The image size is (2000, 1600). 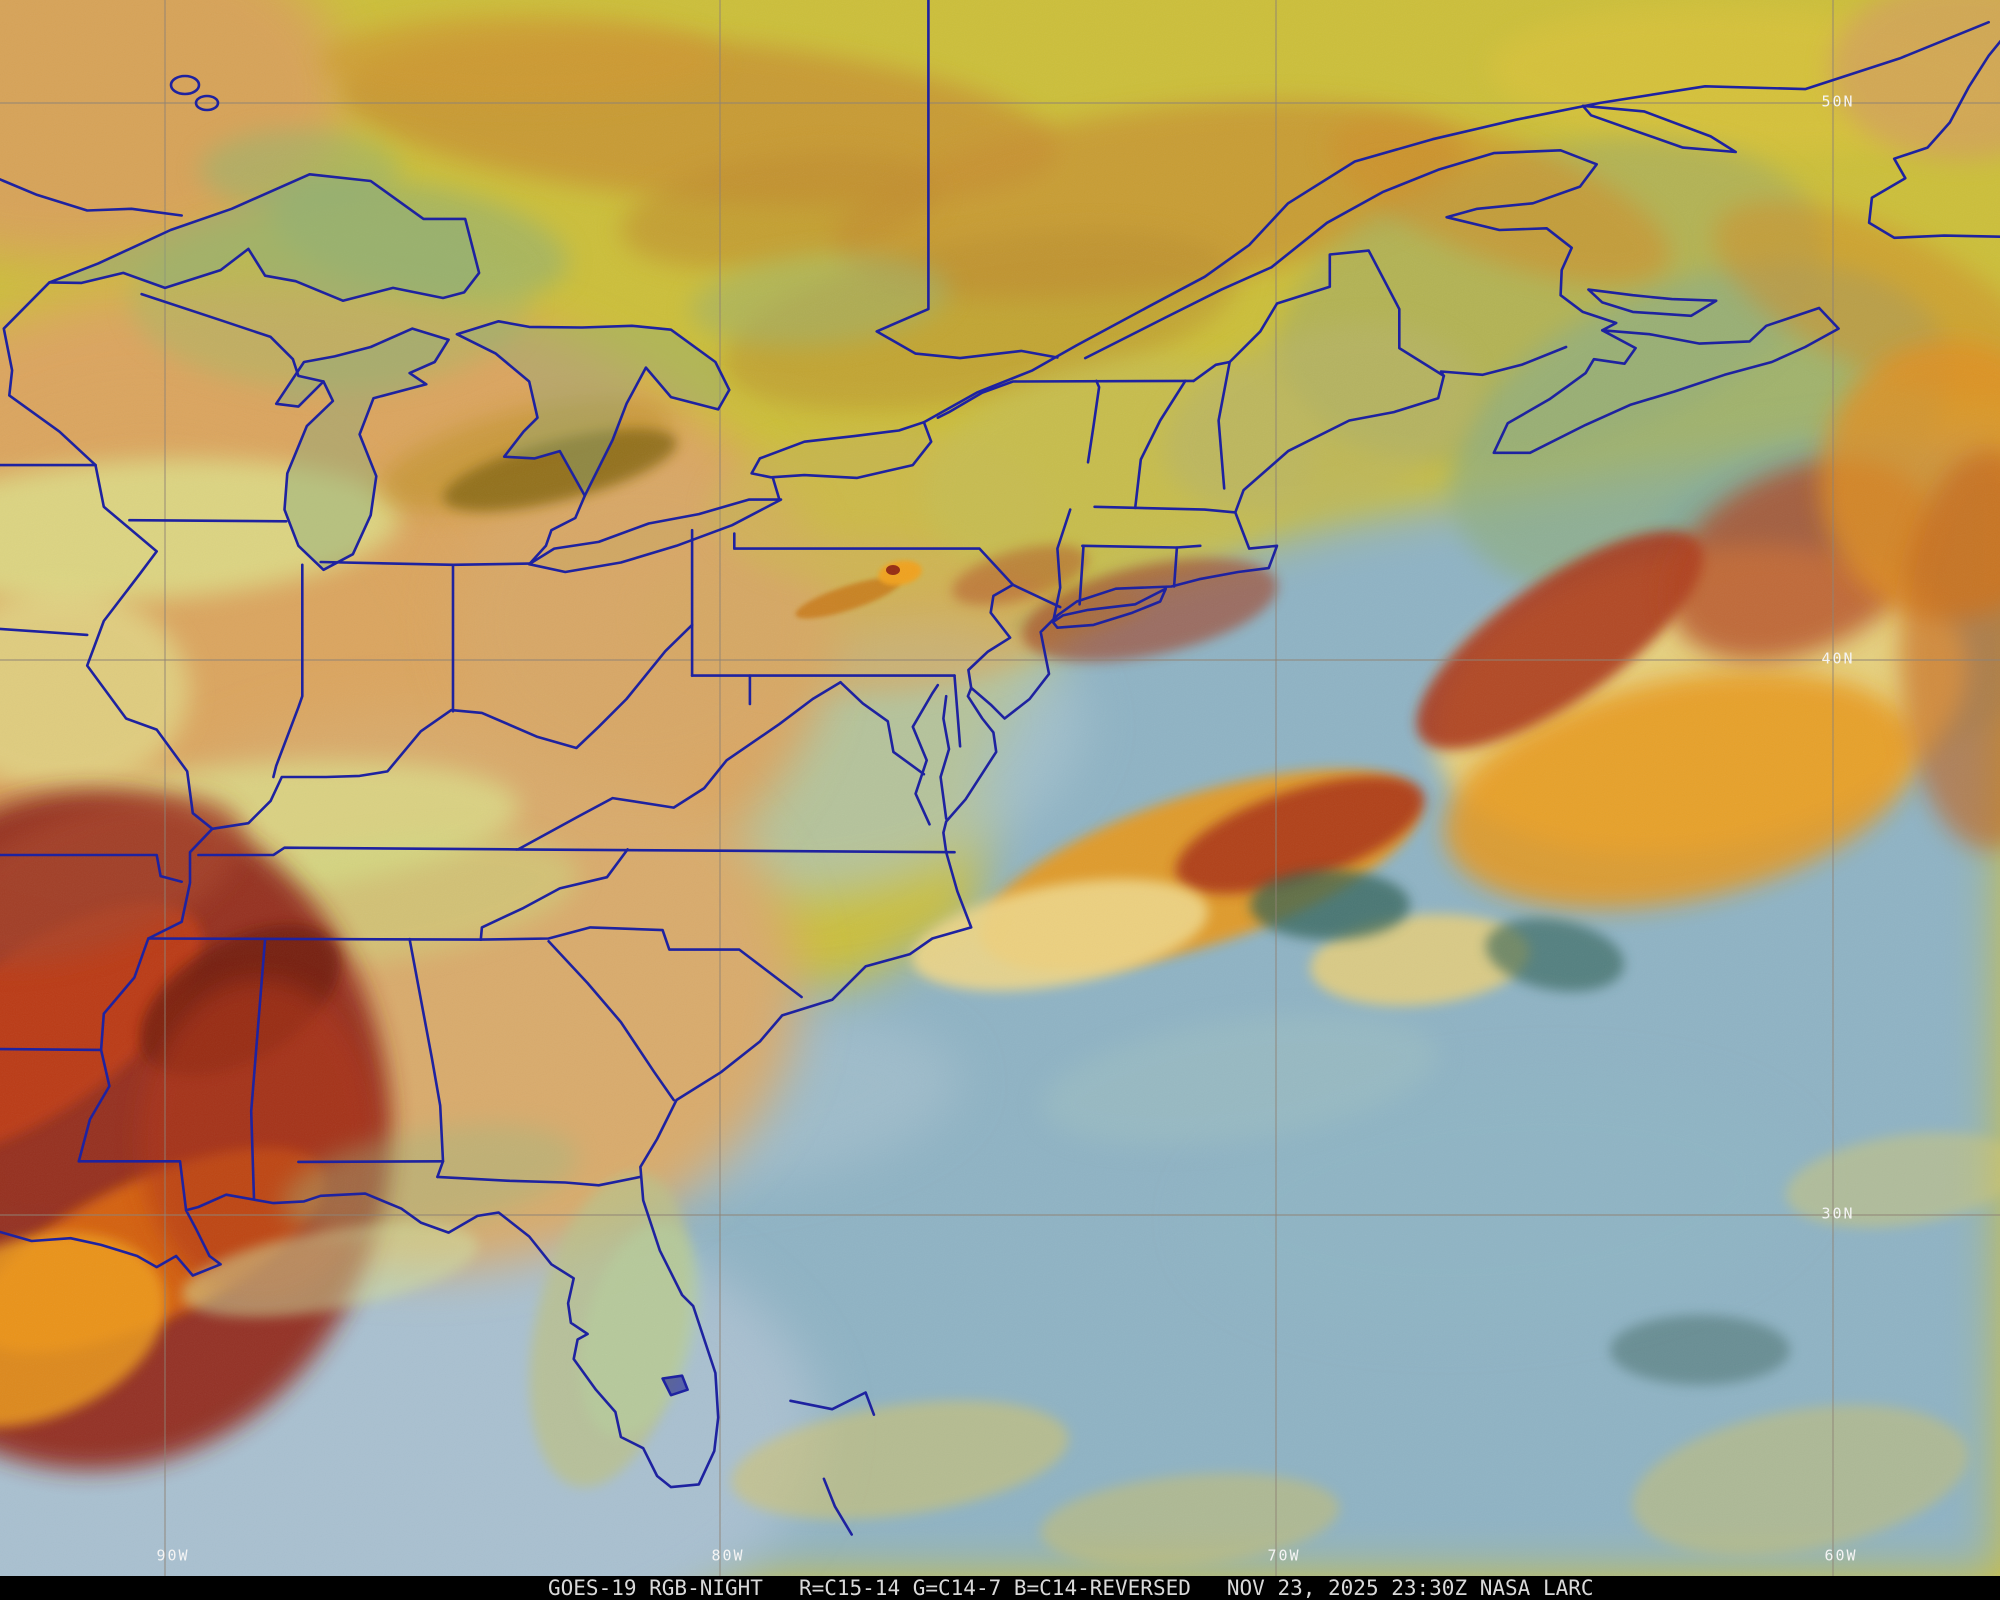 I want to click on georgia-south-carolina-border, so click(x=611, y=1021).